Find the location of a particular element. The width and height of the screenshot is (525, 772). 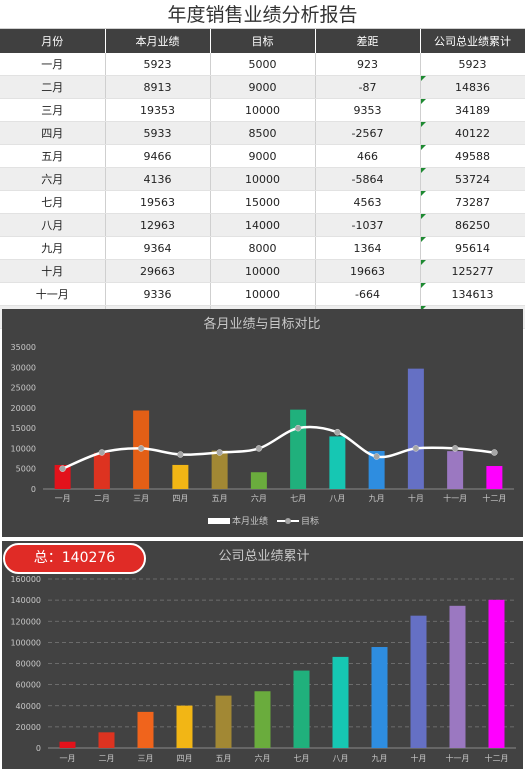

table-cell: 8913 is located at coordinates (157, 87).